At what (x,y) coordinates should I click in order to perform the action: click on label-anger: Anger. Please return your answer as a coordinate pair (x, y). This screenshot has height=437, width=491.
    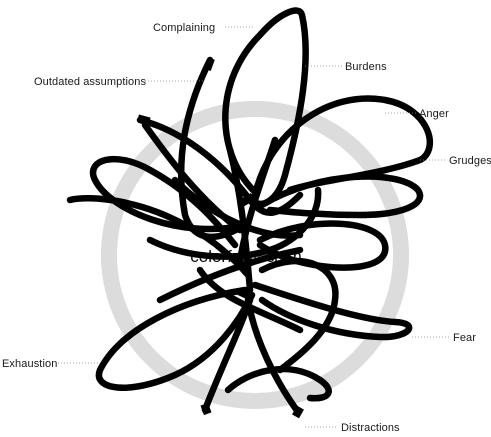
    Looking at the image, I should click on (434, 114).